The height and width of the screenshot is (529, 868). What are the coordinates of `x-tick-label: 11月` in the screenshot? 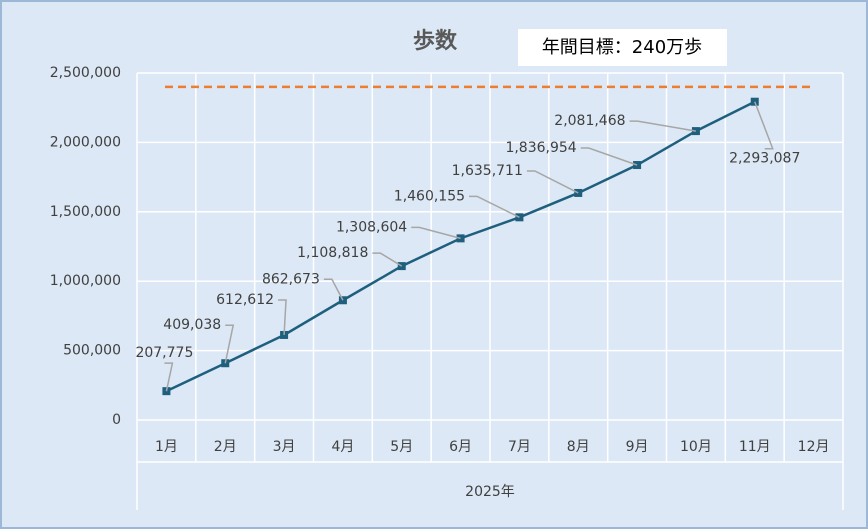 It's located at (755, 447).